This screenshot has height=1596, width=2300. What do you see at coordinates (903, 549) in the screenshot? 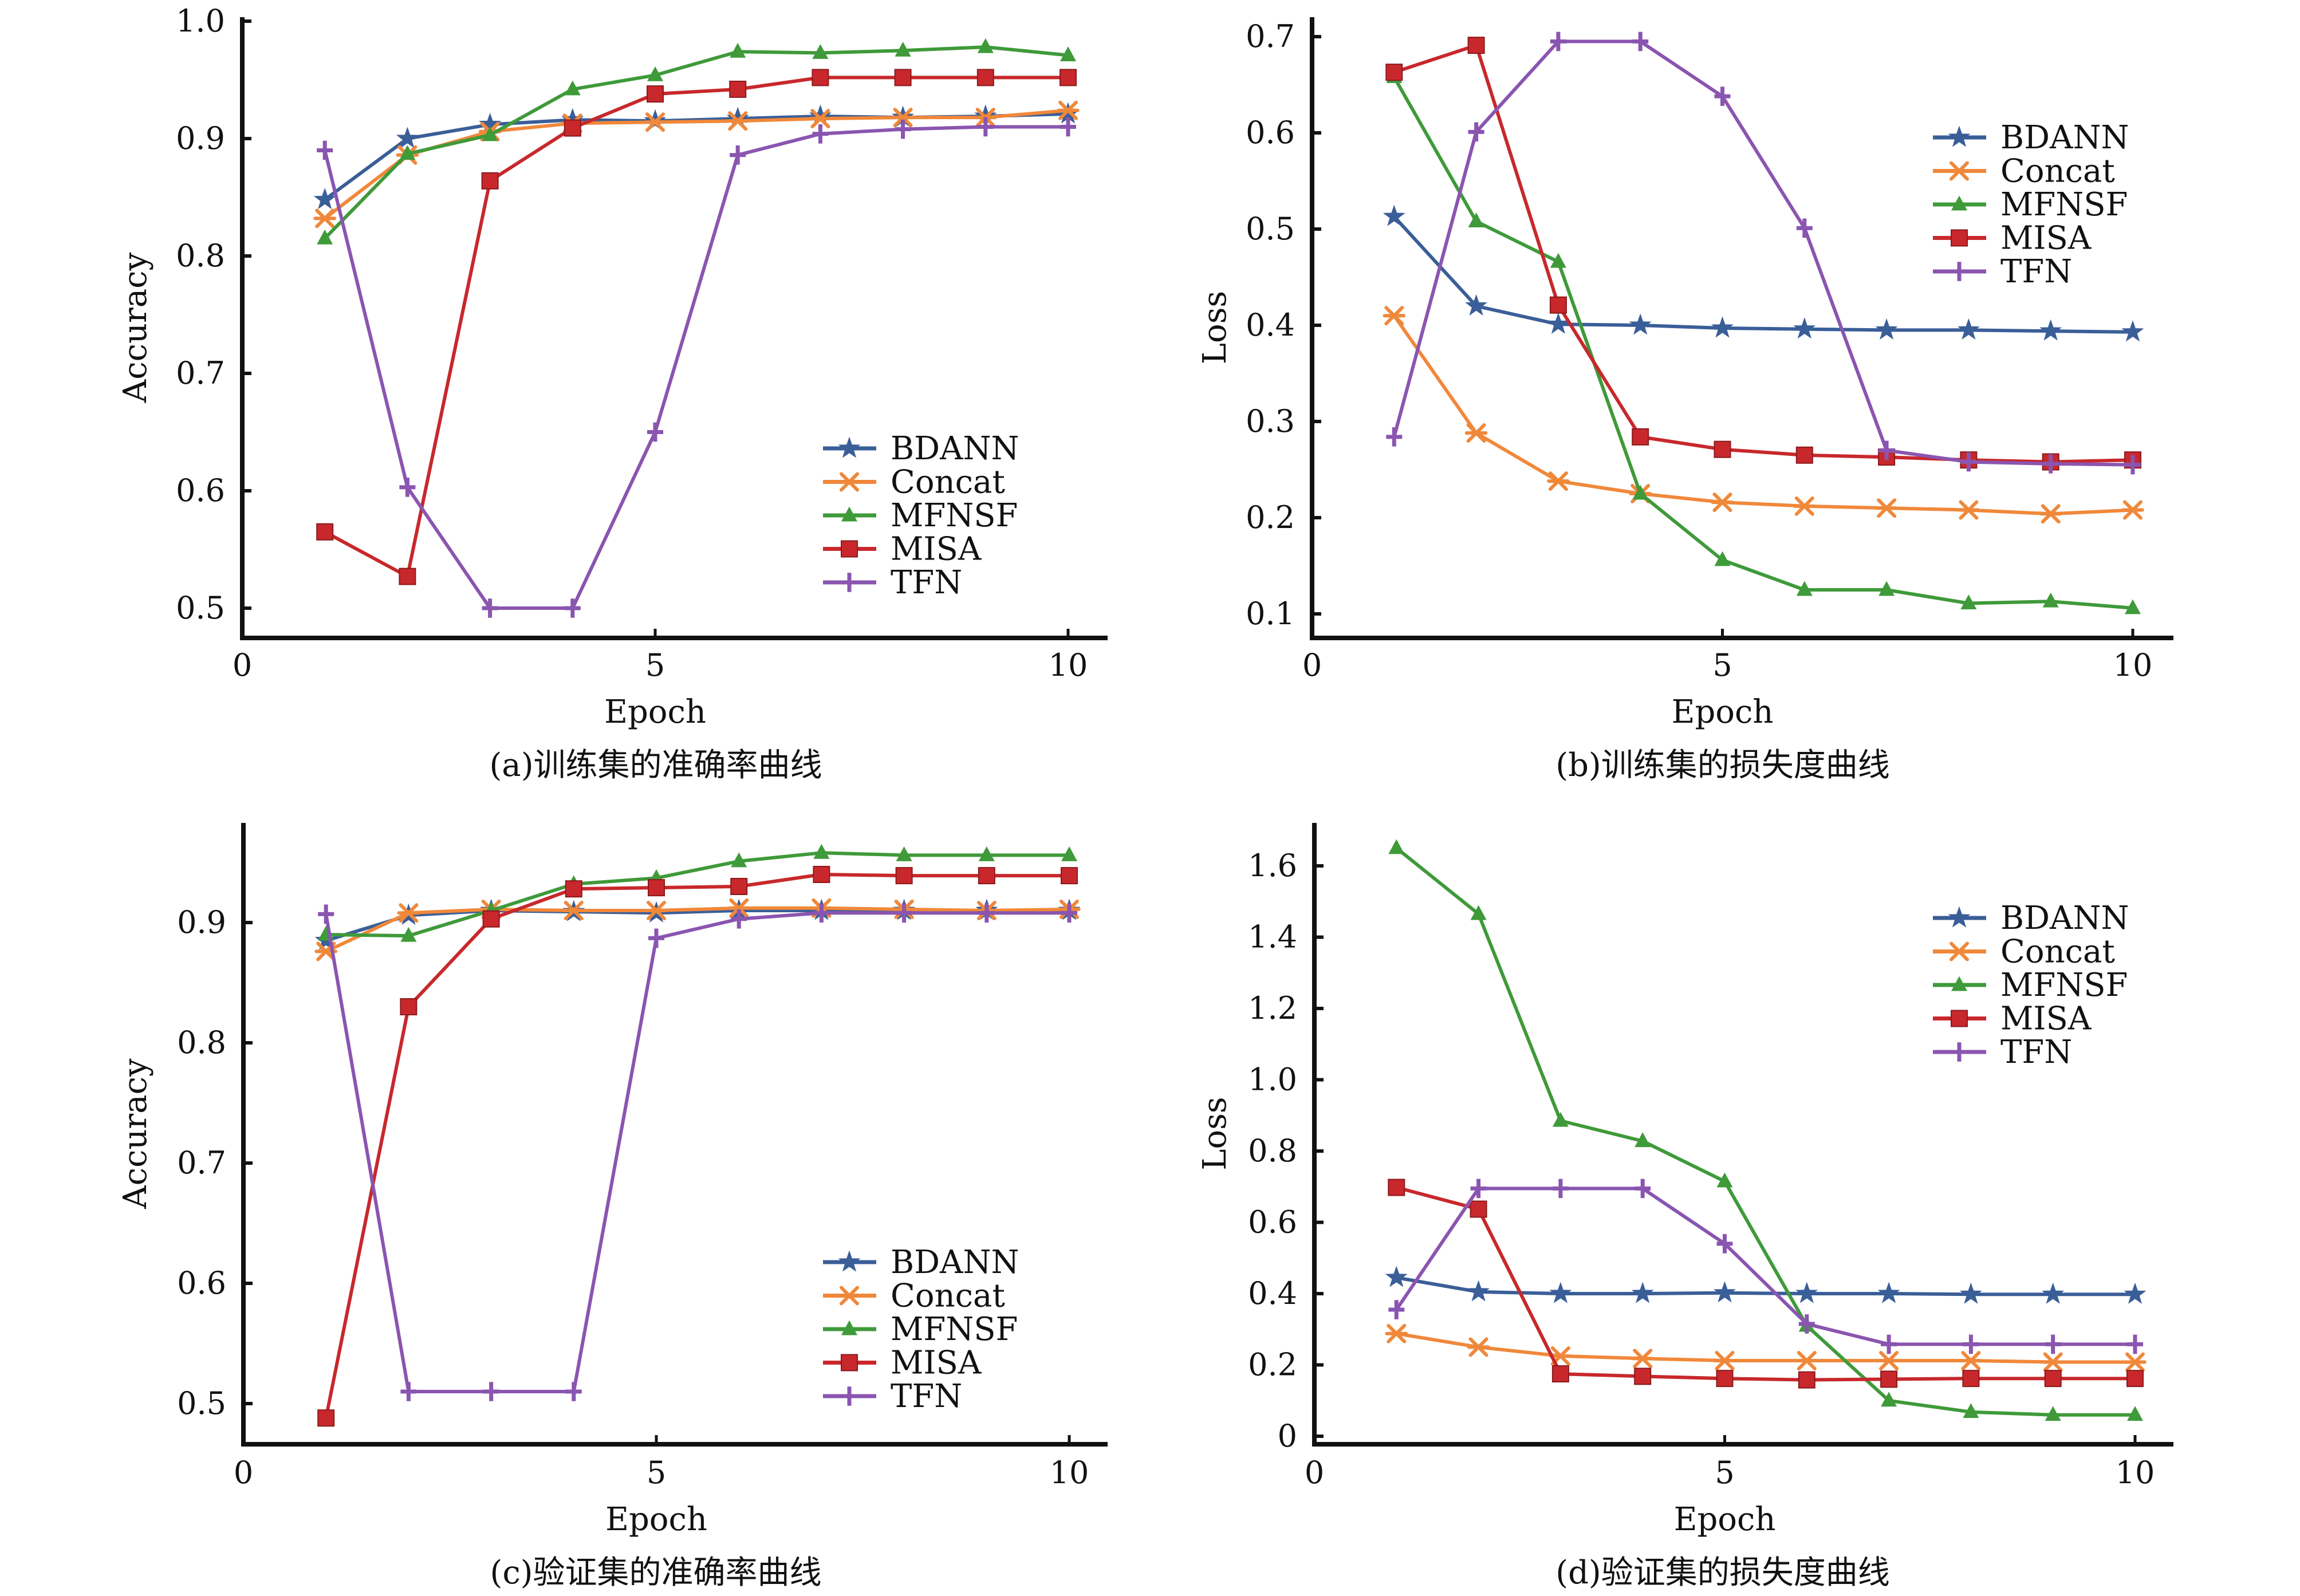
I see `legend-item-misa: MISA` at bounding box center [903, 549].